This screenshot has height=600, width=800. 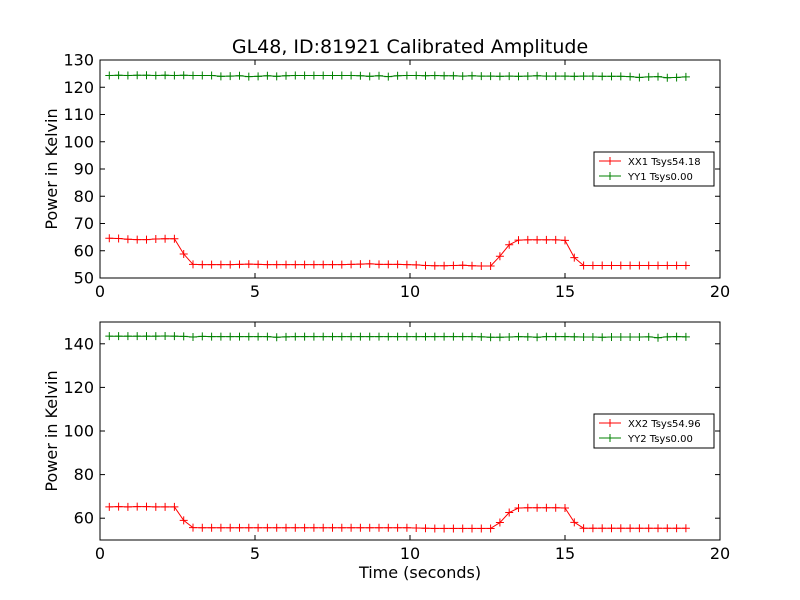 What do you see at coordinates (720, 291) in the screenshot?
I see `x-tick-label: 20` at bounding box center [720, 291].